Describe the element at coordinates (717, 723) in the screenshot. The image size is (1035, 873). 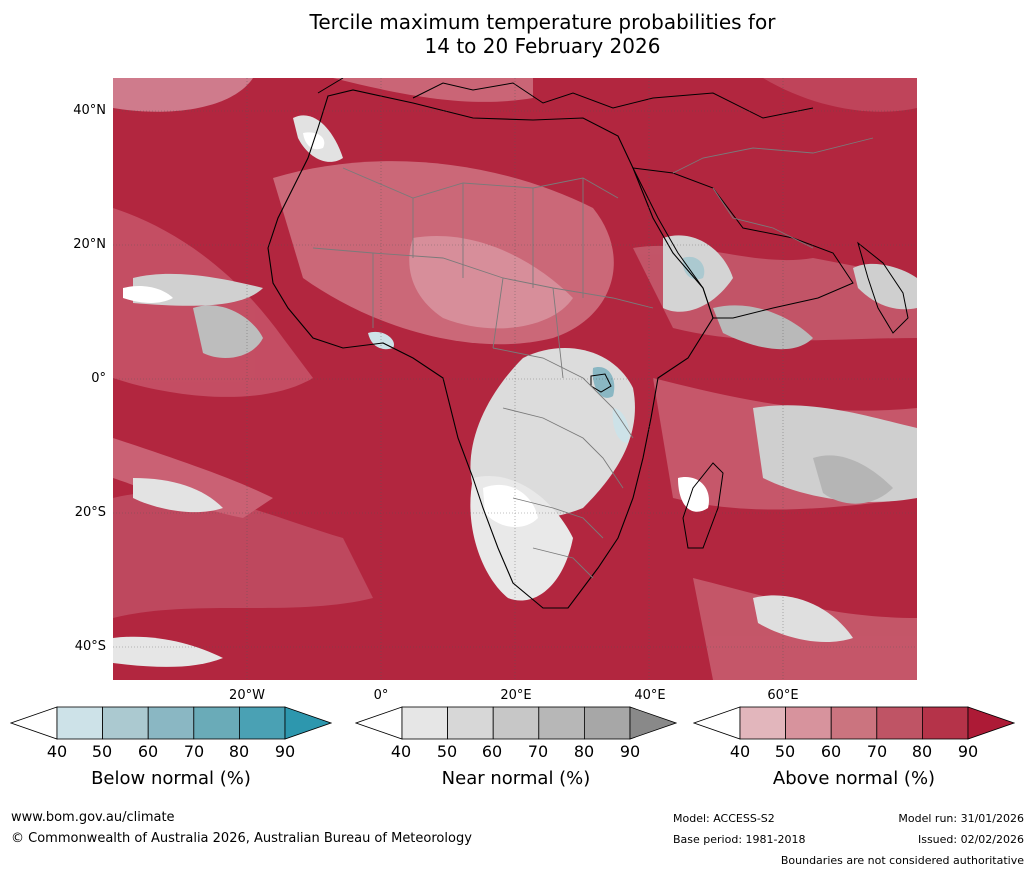
I see `colorbar-above-lower-extend` at that location.